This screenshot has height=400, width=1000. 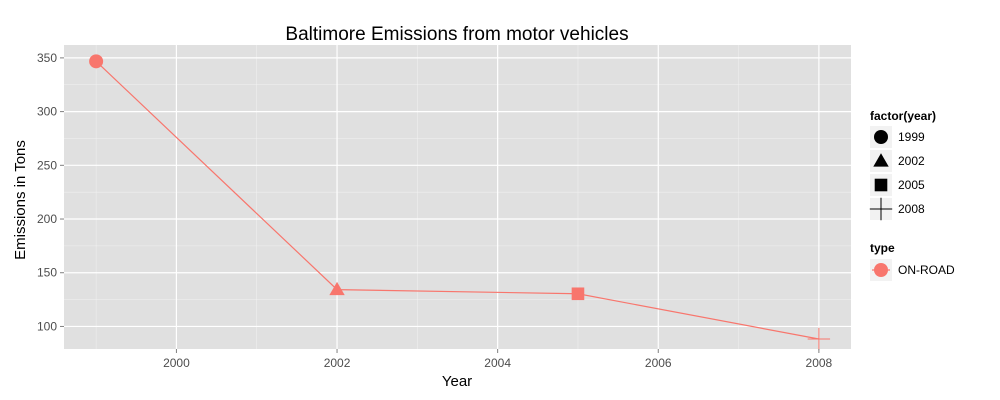 I want to click on y-tick-label: 250, so click(x=47, y=165).